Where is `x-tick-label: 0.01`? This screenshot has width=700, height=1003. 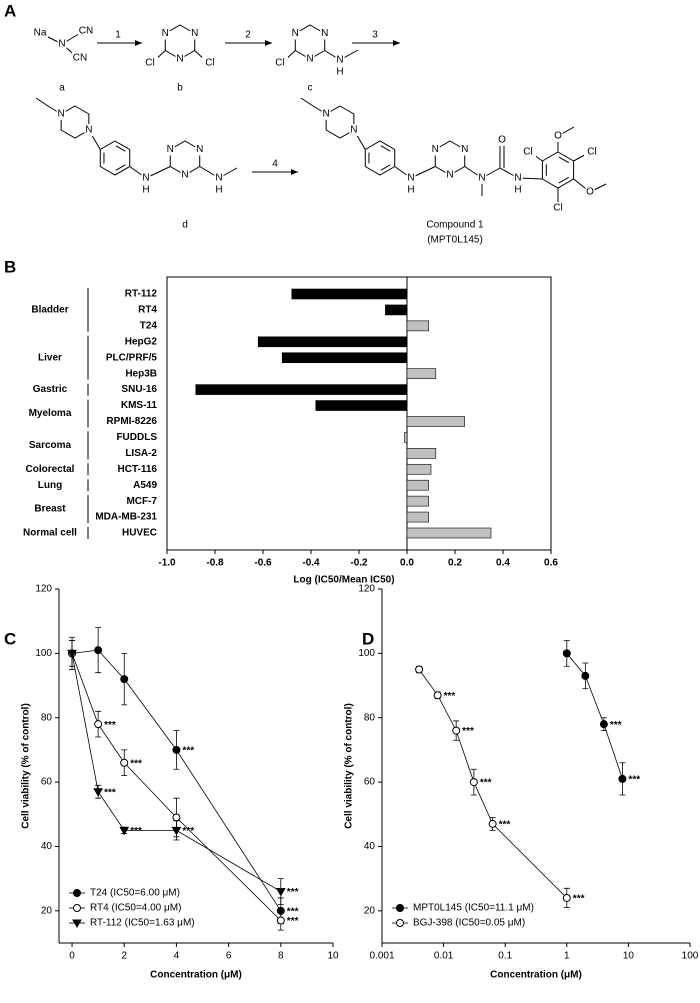
x-tick-label: 0.01 is located at coordinates (444, 956).